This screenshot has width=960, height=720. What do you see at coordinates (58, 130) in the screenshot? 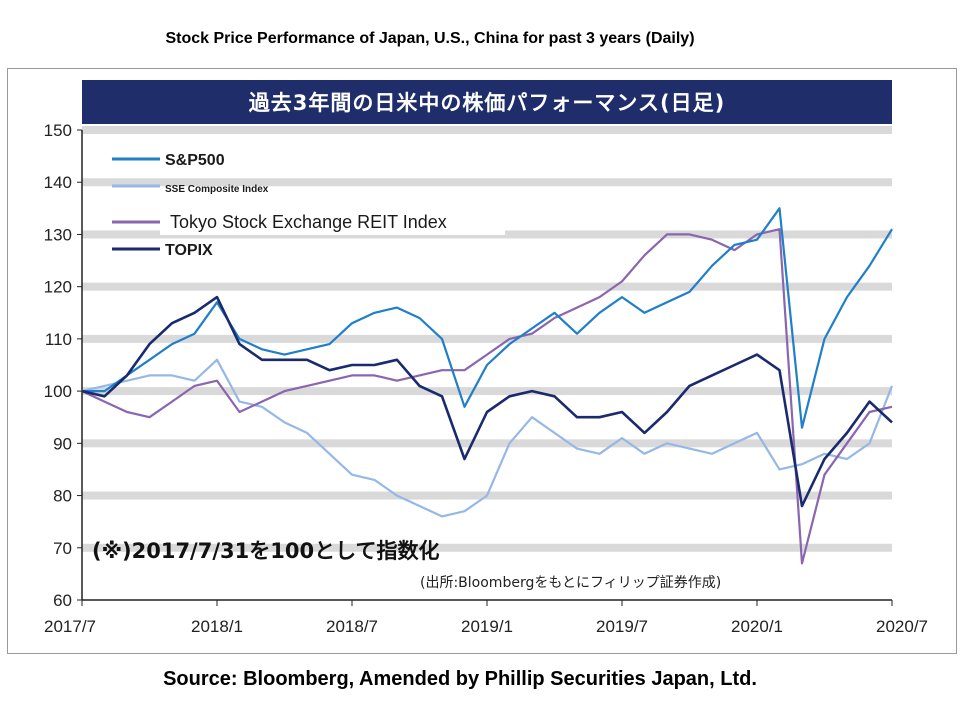
I see `y-tick-label: 150` at bounding box center [58, 130].